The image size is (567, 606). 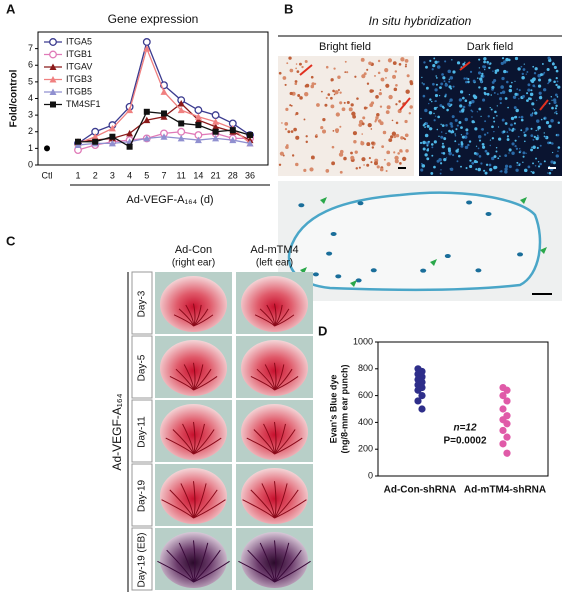 What do you see at coordinates (422, 396) in the screenshot?
I see `data-point` at bounding box center [422, 396].